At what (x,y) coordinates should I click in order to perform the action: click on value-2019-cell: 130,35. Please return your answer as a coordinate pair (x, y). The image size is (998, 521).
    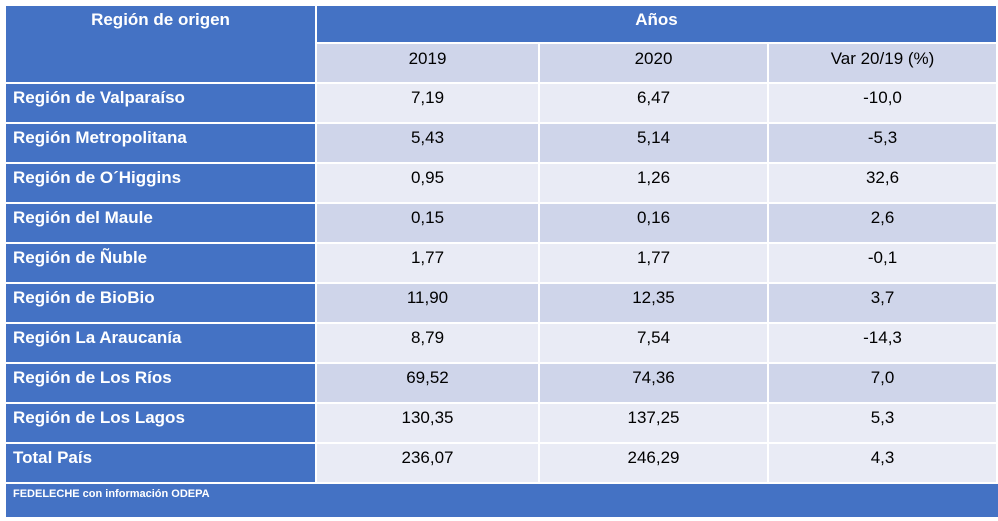
    Looking at the image, I should click on (428, 424).